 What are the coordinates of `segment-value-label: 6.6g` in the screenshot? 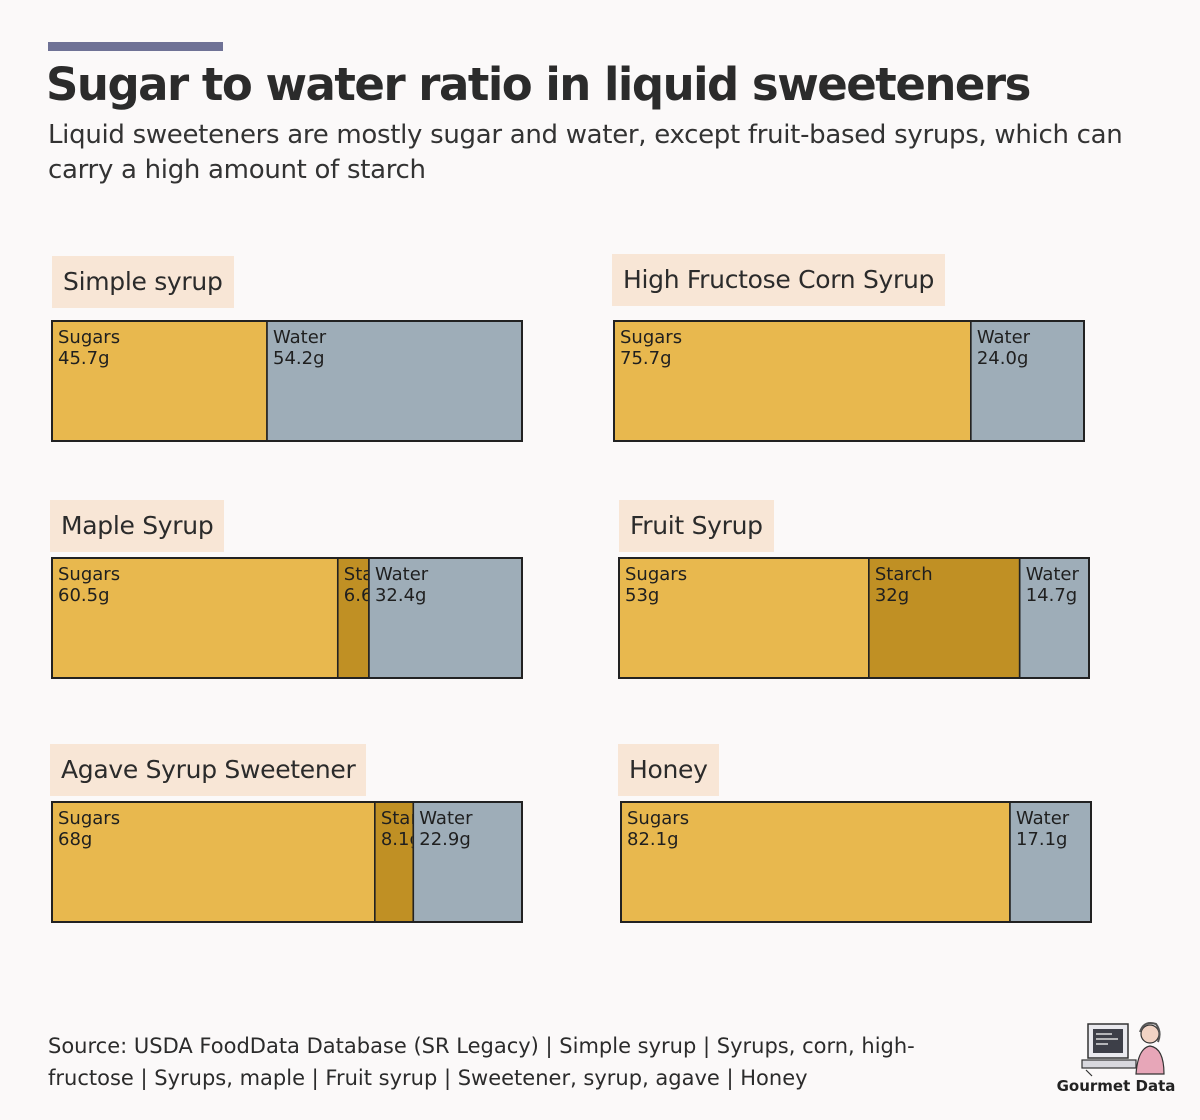 It's located at (364, 595).